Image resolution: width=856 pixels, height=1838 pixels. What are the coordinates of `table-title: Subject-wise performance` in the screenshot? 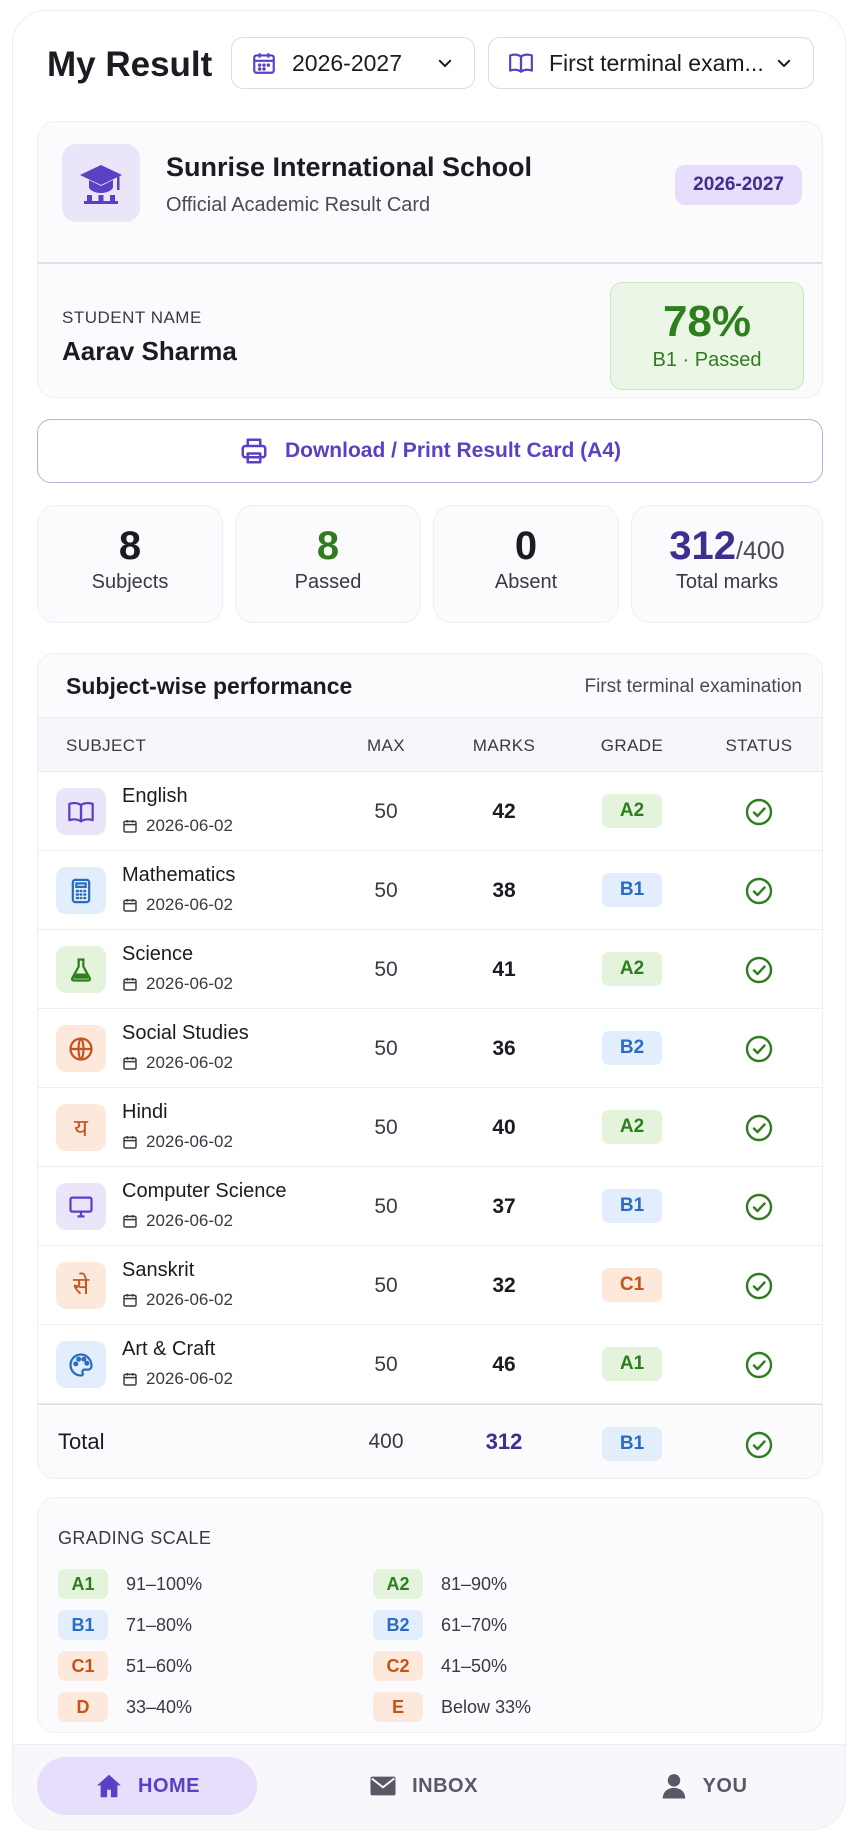 It's located at (209, 686).